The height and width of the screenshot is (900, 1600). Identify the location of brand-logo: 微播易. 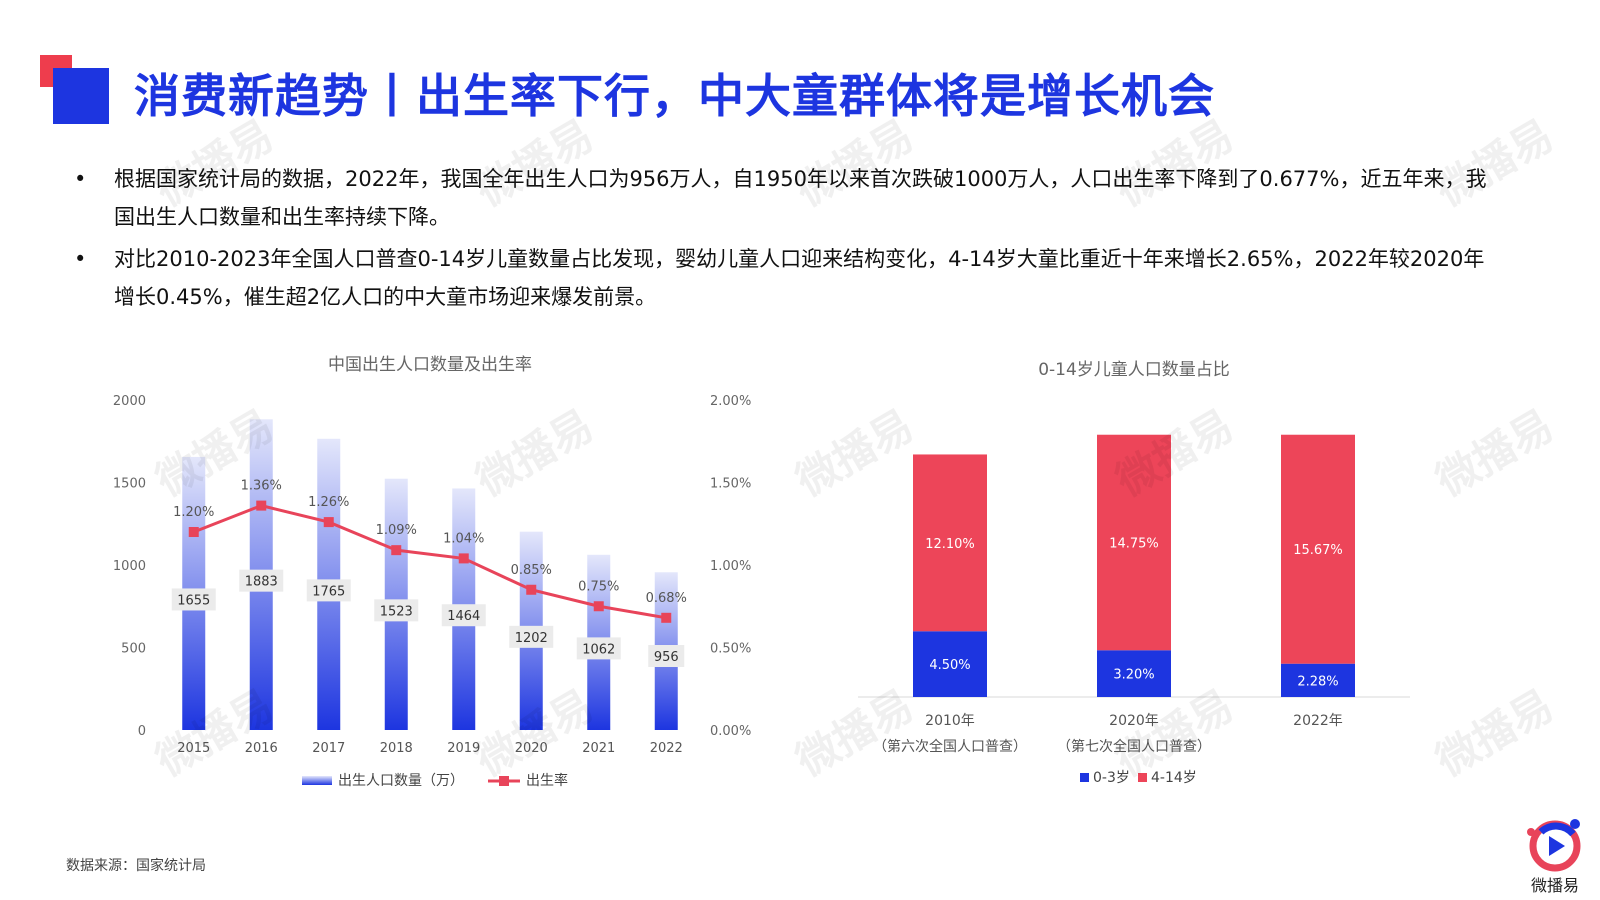
(1555, 853).